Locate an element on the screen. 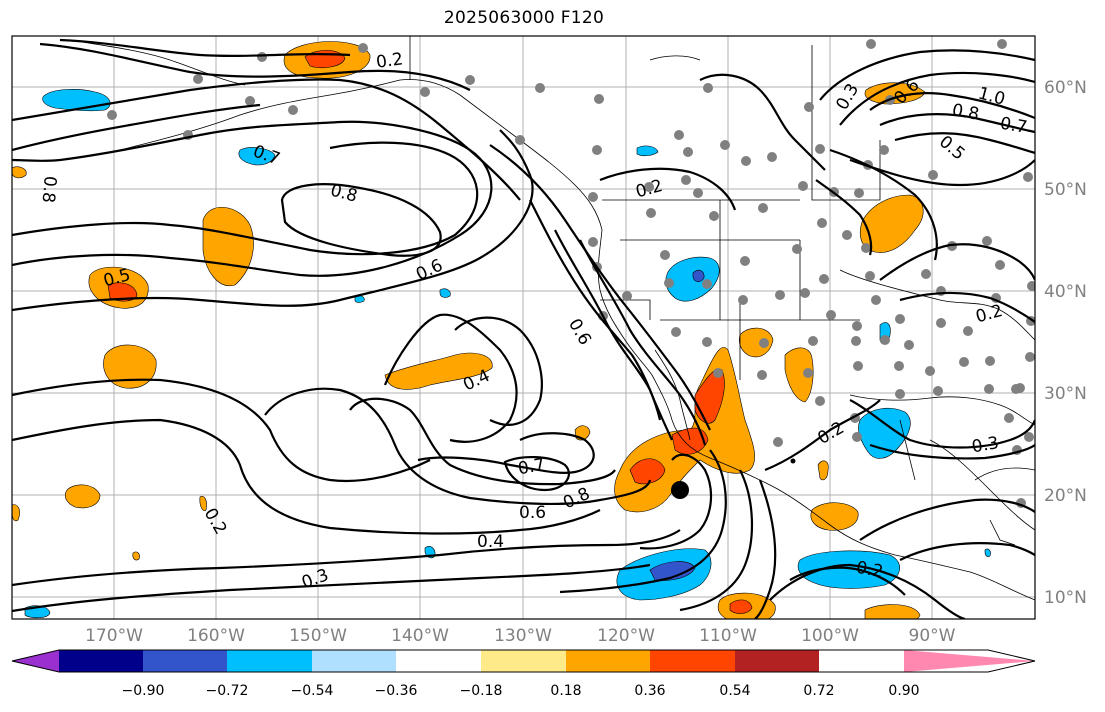  colorbar-tick-label: 0.18 is located at coordinates (566, 691).